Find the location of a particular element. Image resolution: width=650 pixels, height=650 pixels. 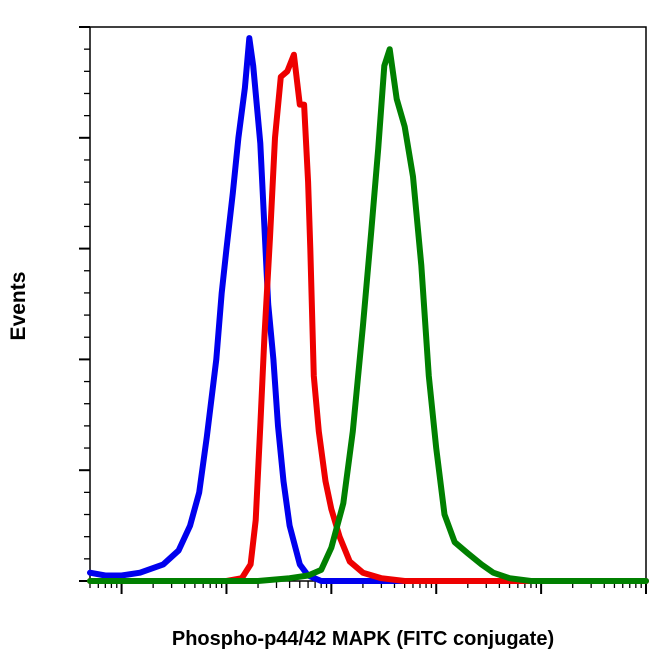

y-axis-title: Events is located at coordinates (18, 306).